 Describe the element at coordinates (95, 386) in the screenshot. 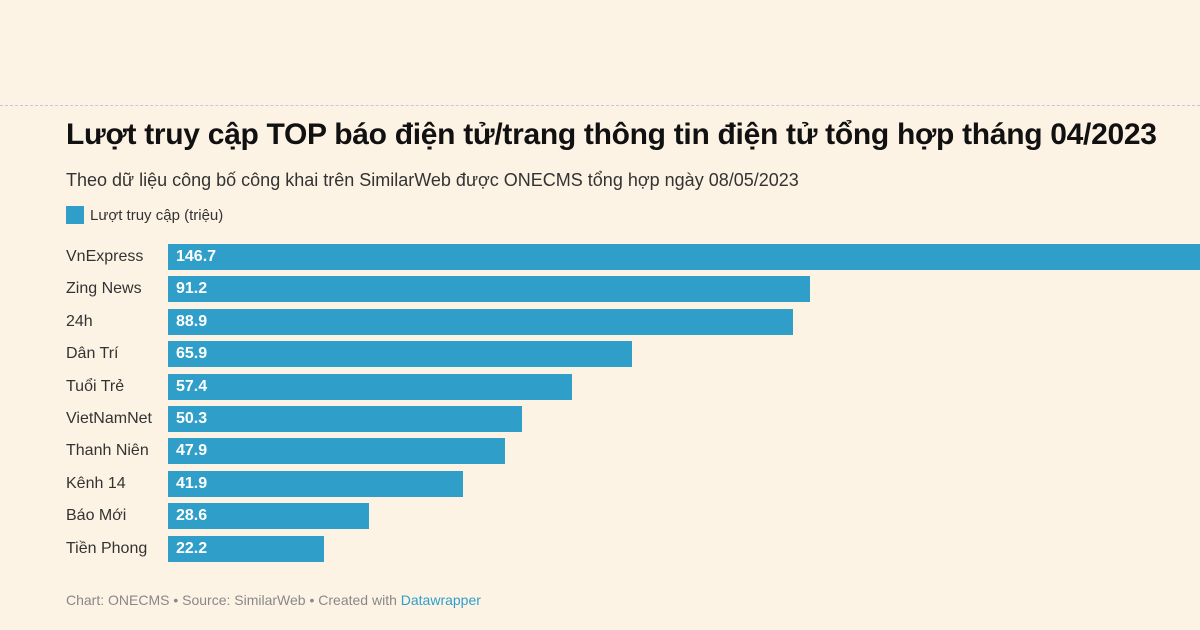

I see `category-label: Tuổi Trẻ` at that location.